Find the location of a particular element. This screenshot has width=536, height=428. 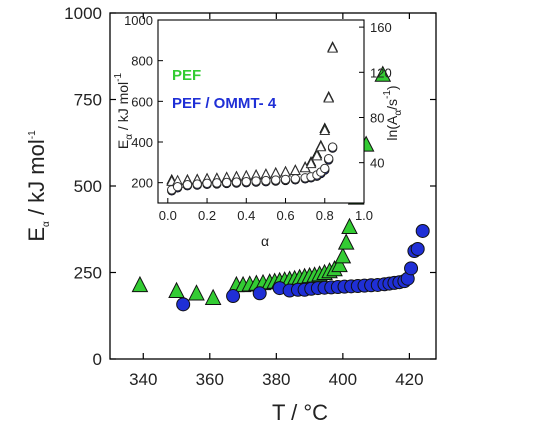

inset-y-tick-label-200: 200 is located at coordinates (142, 183).